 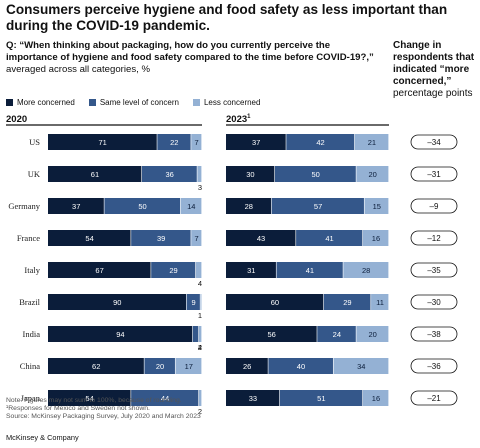 I want to click on change-value: –34, so click(x=434, y=142).